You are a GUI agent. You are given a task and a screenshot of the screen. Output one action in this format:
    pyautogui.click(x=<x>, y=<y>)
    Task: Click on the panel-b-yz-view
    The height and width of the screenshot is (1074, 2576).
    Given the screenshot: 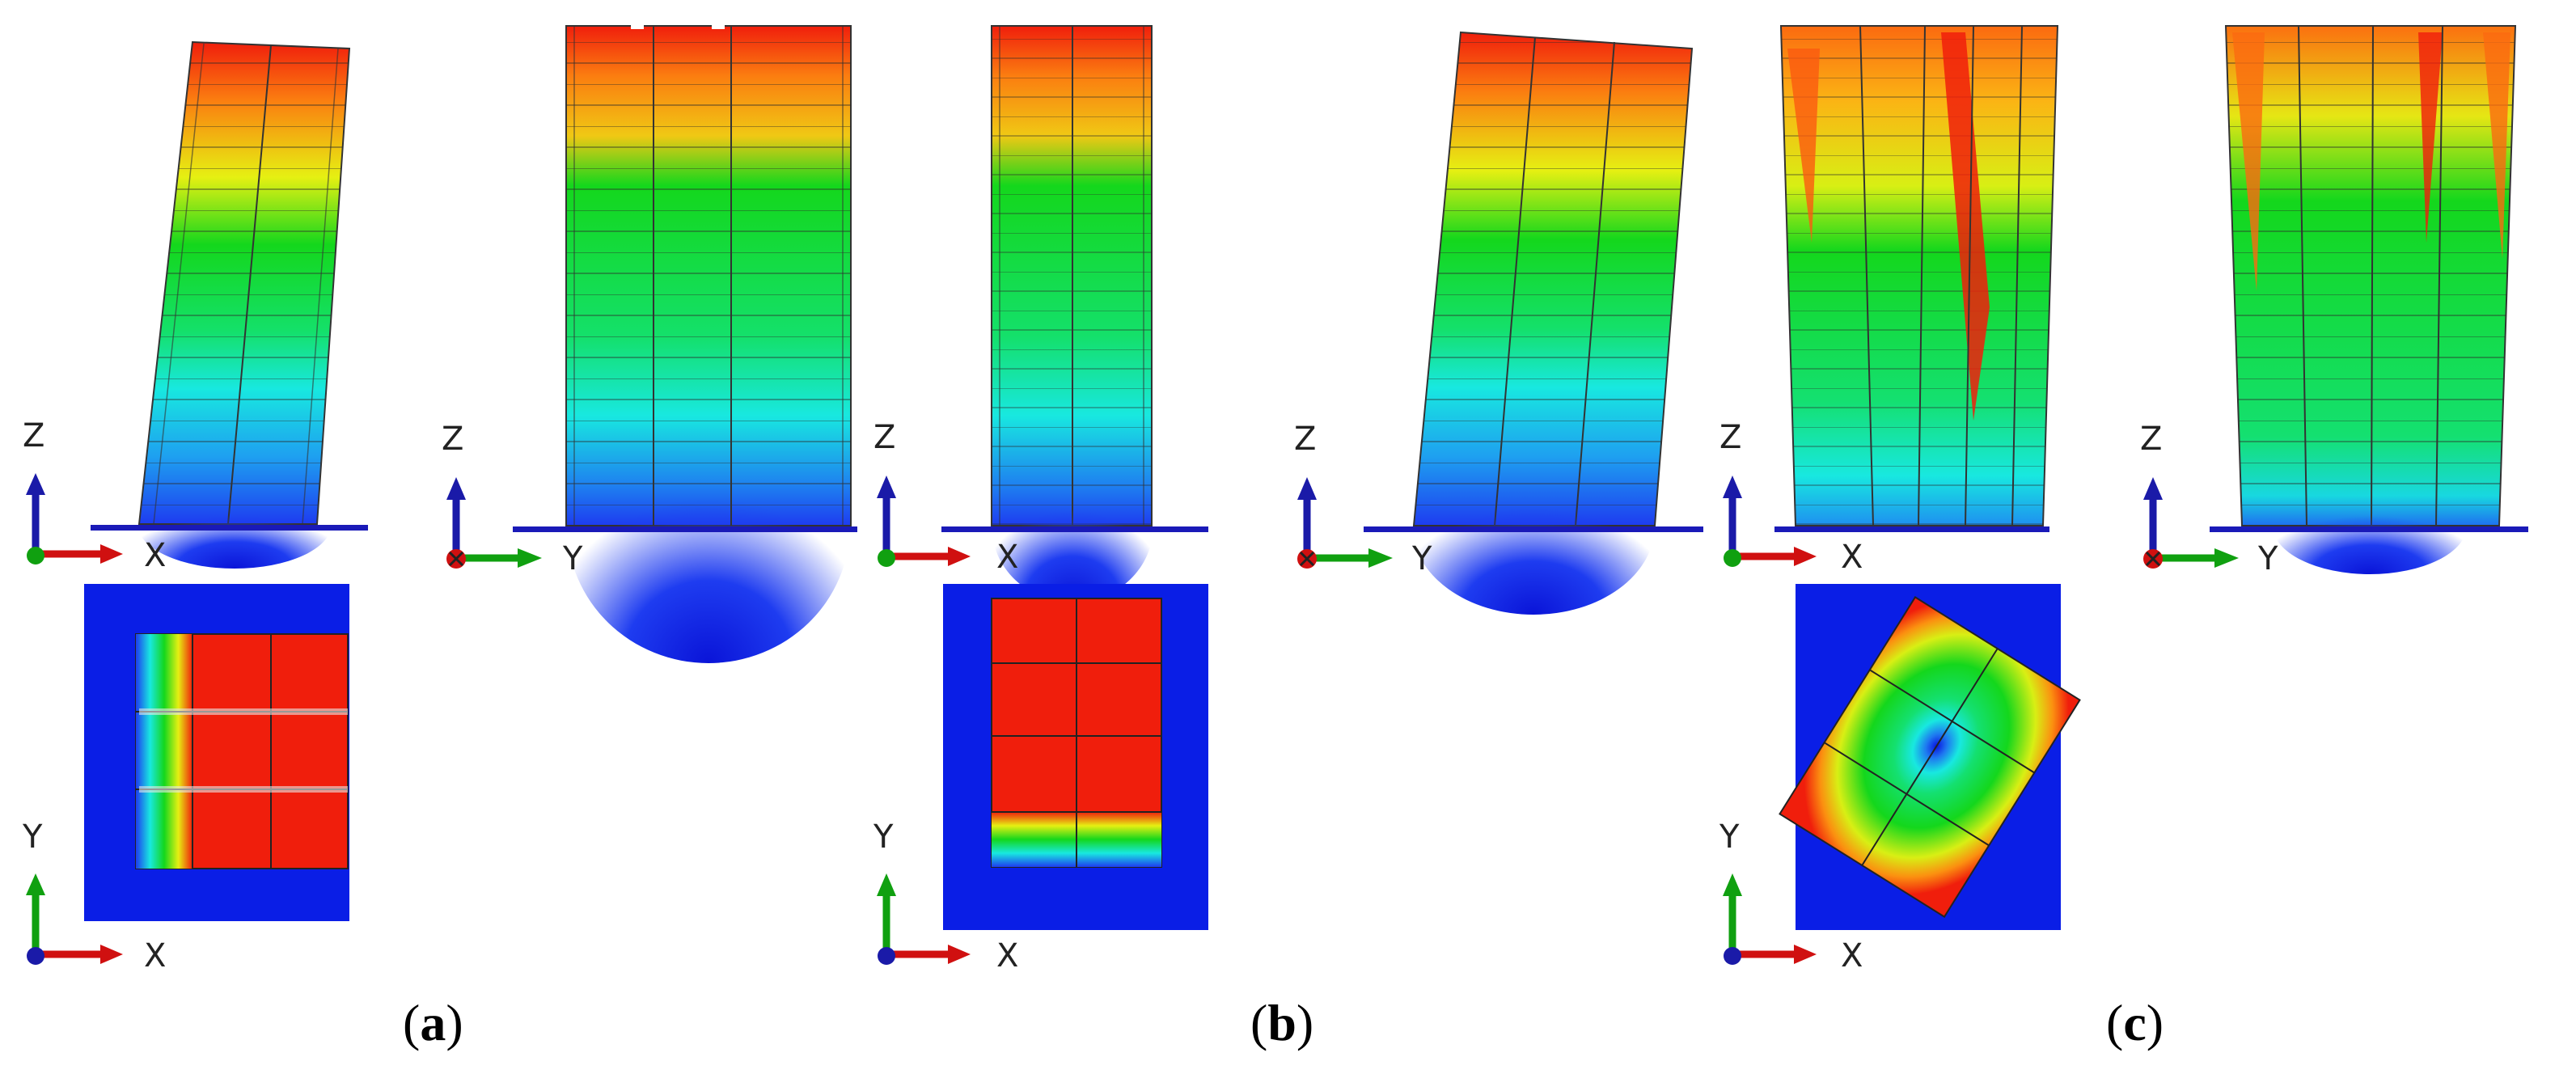 What is the action you would take?
    pyautogui.click(x=1534, y=323)
    